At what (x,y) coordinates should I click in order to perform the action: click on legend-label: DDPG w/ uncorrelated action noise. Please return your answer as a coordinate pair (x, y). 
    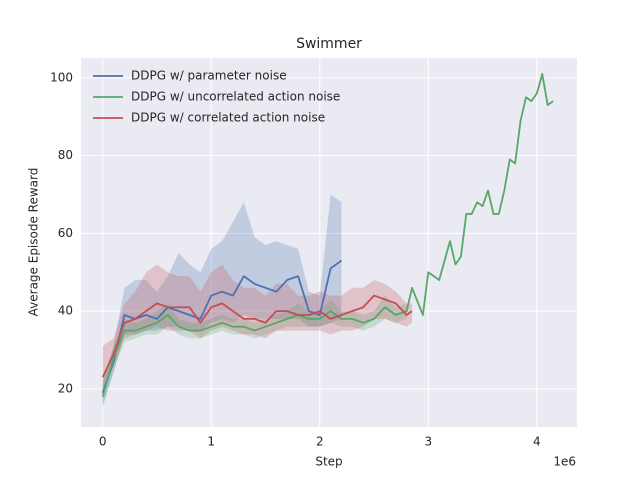
    Looking at the image, I should click on (235, 97).